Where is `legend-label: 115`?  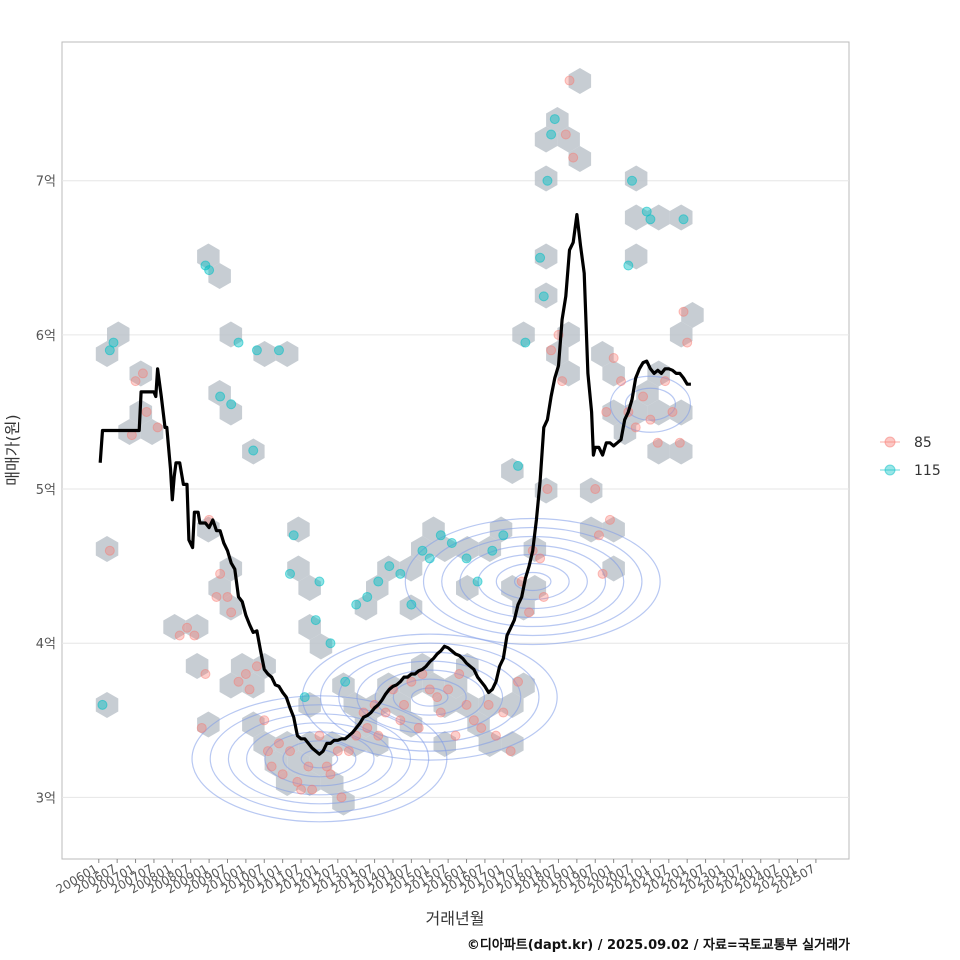
legend-label: 115 is located at coordinates (927, 471).